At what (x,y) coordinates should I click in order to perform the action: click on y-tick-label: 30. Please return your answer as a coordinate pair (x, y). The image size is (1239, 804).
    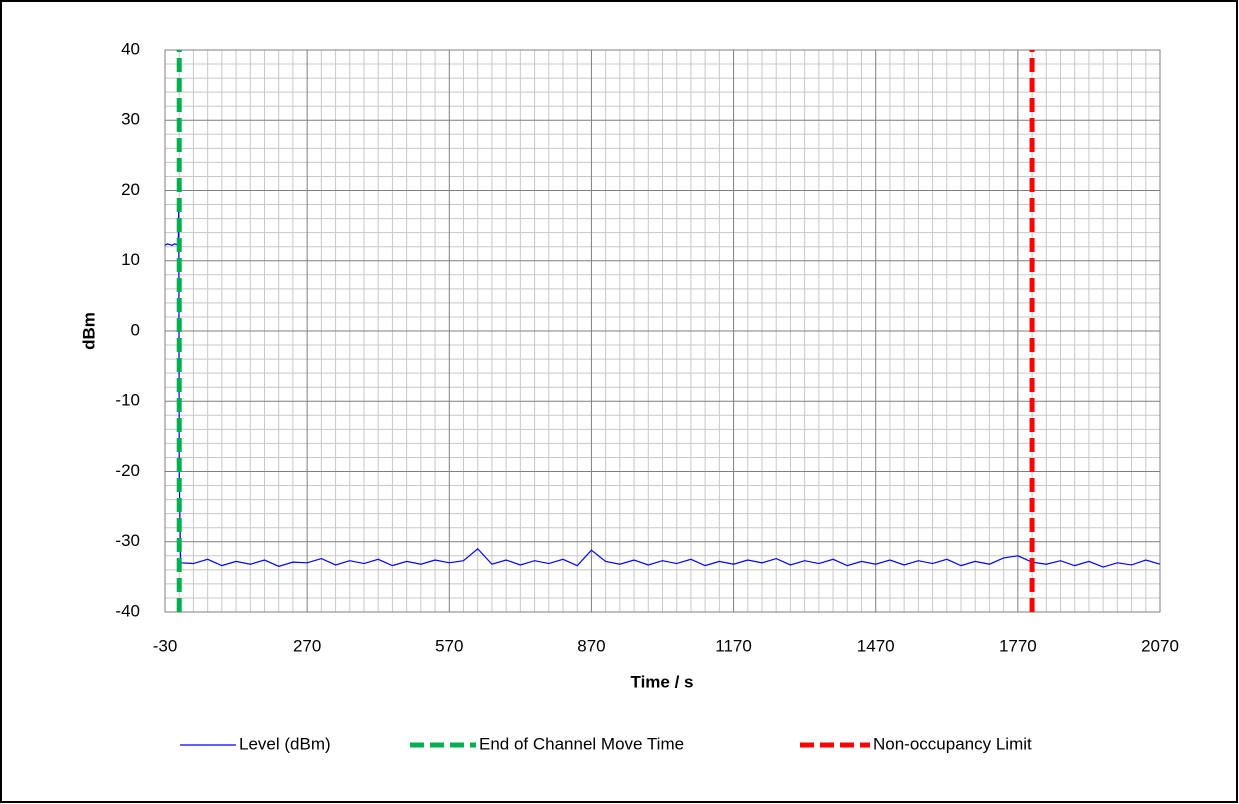
    Looking at the image, I should click on (130, 119).